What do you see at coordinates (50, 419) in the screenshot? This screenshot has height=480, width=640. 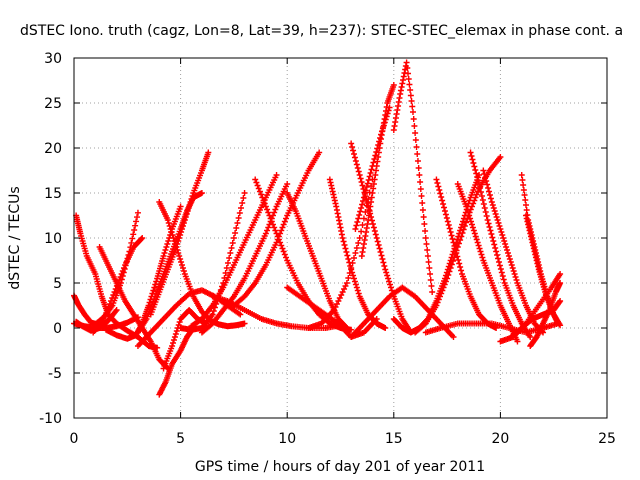 I see `y-tick-label: -10` at bounding box center [50, 419].